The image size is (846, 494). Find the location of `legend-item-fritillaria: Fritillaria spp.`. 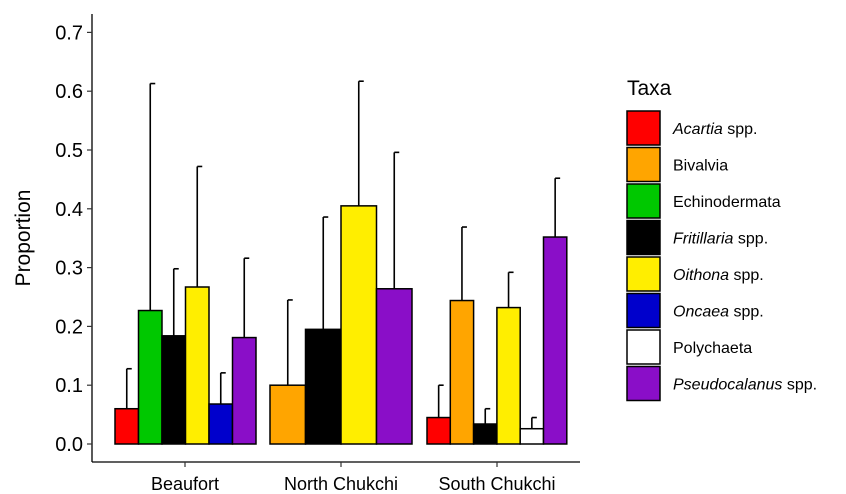

legend-item-fritillaria: Fritillaria spp. is located at coordinates (697, 237).